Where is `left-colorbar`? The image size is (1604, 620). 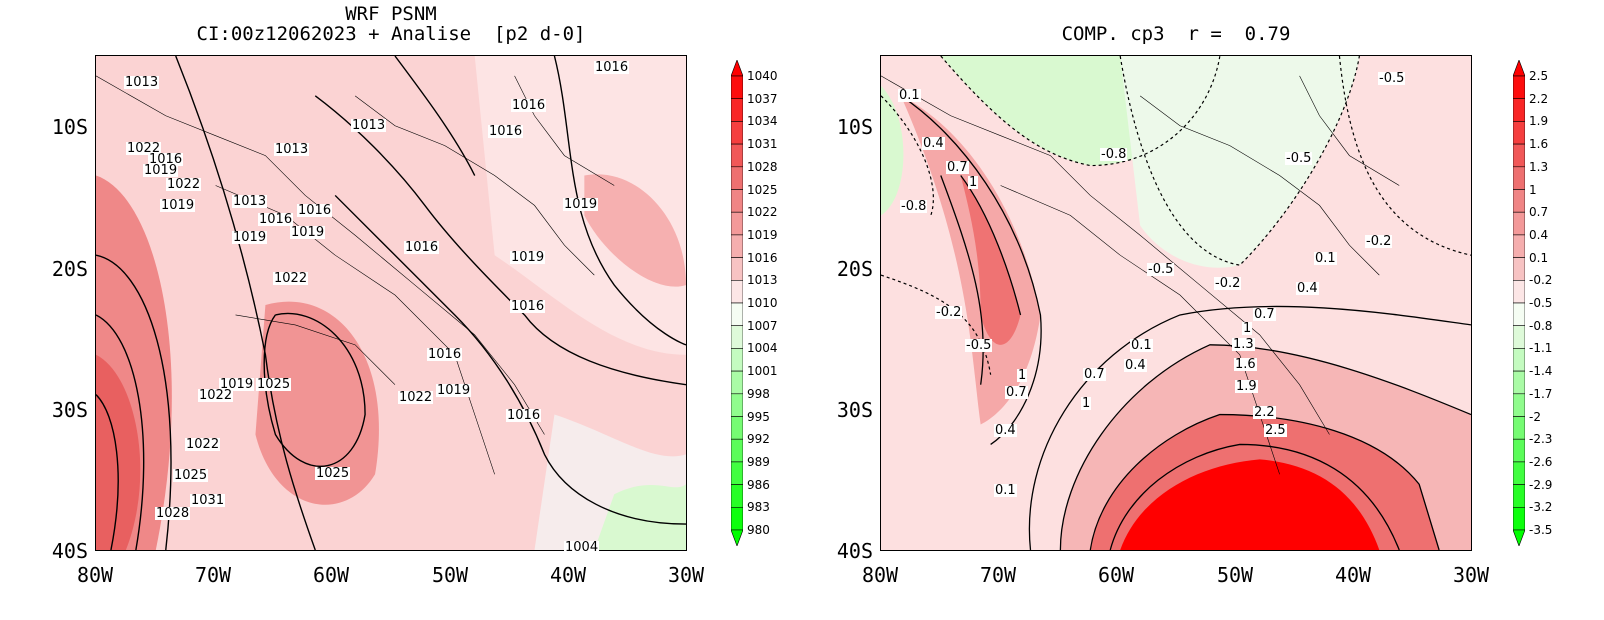 left-colorbar is located at coordinates (737, 303).